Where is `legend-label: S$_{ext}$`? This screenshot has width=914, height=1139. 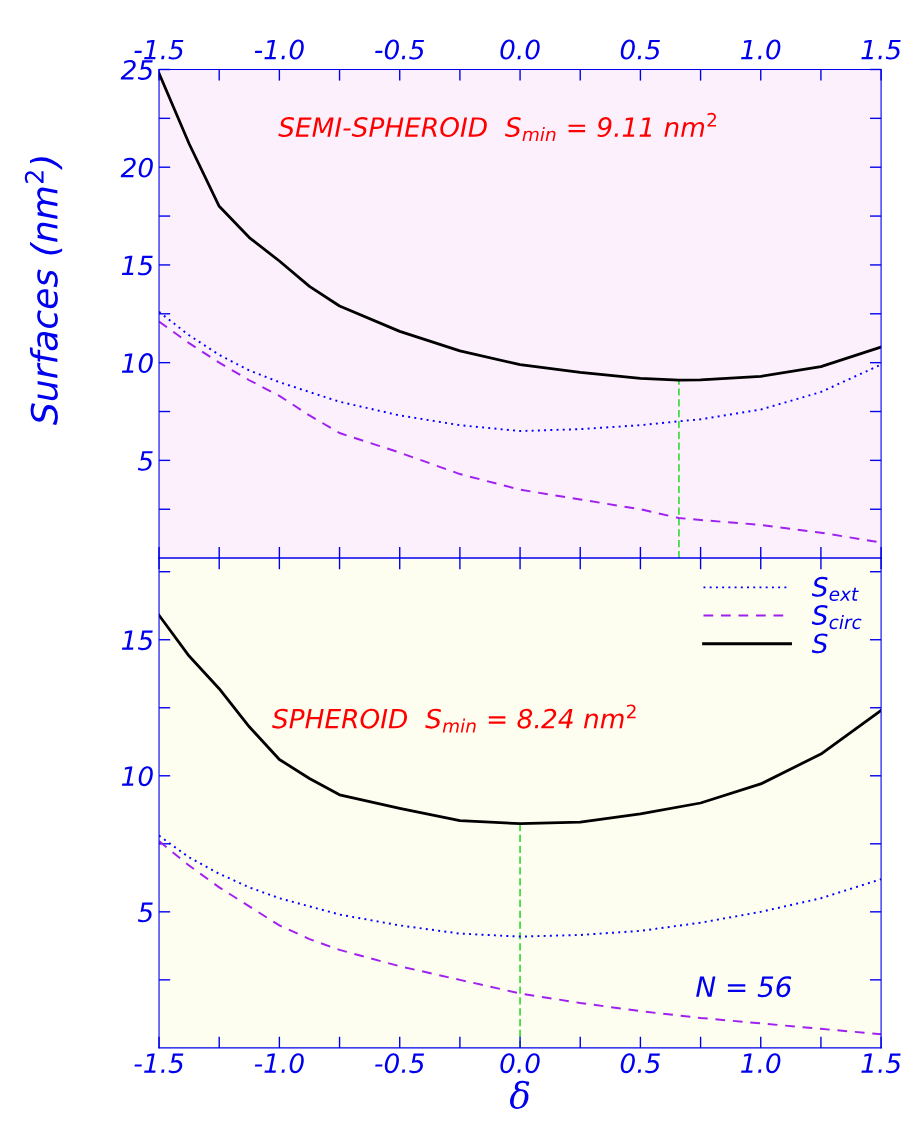 legend-label: S$_{ext}$ is located at coordinates (835, 589).